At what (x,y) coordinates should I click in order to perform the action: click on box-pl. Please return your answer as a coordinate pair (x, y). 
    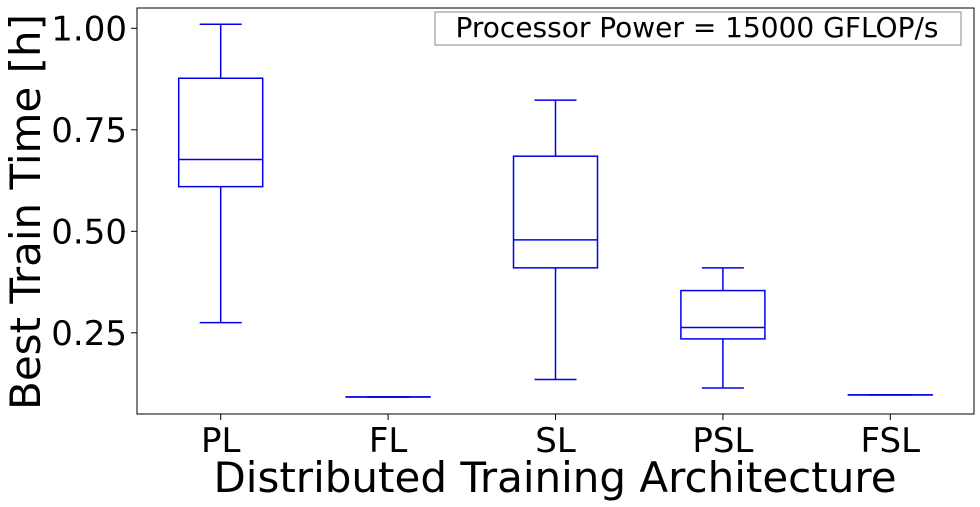
    Looking at the image, I should click on (220, 173).